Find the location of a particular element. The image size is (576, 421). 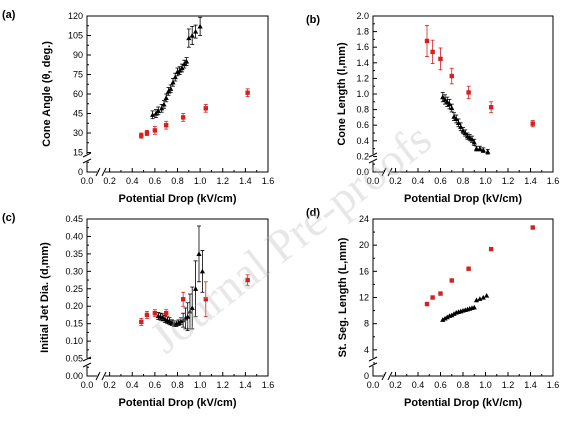

y-tick-label: 0.15 is located at coordinates (74, 324).